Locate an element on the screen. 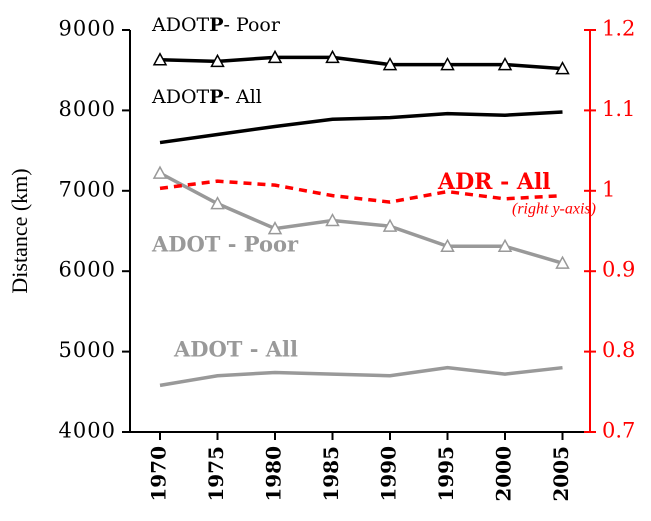 This screenshot has height=521, width=651. x-tick-label: 1995 is located at coordinates (446, 474).